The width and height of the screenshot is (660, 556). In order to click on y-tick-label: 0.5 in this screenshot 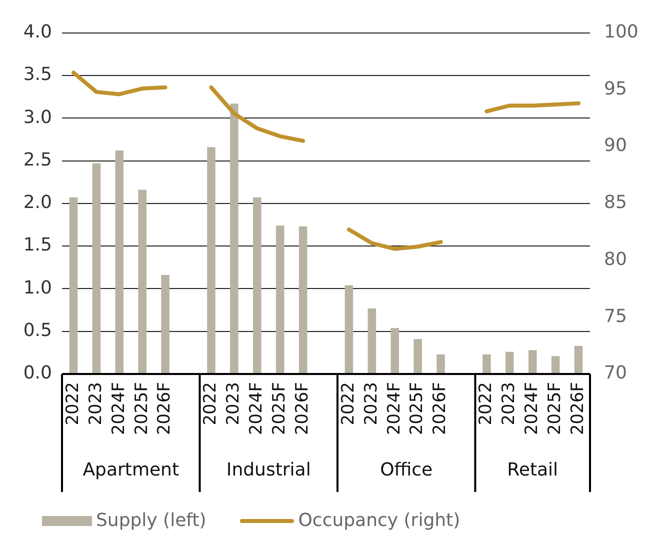, I will do `click(37, 331)`.